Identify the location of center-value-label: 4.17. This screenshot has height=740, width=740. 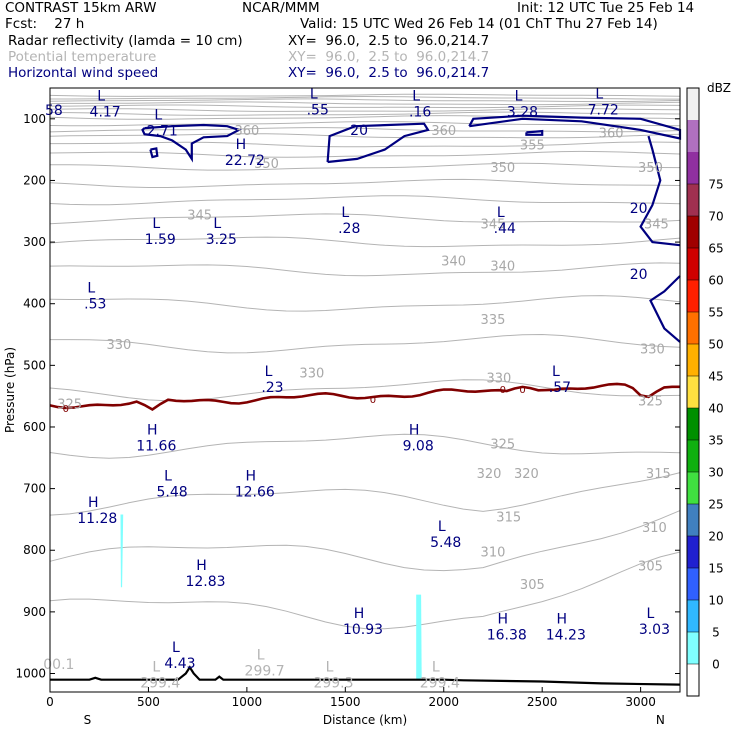
(105, 112).